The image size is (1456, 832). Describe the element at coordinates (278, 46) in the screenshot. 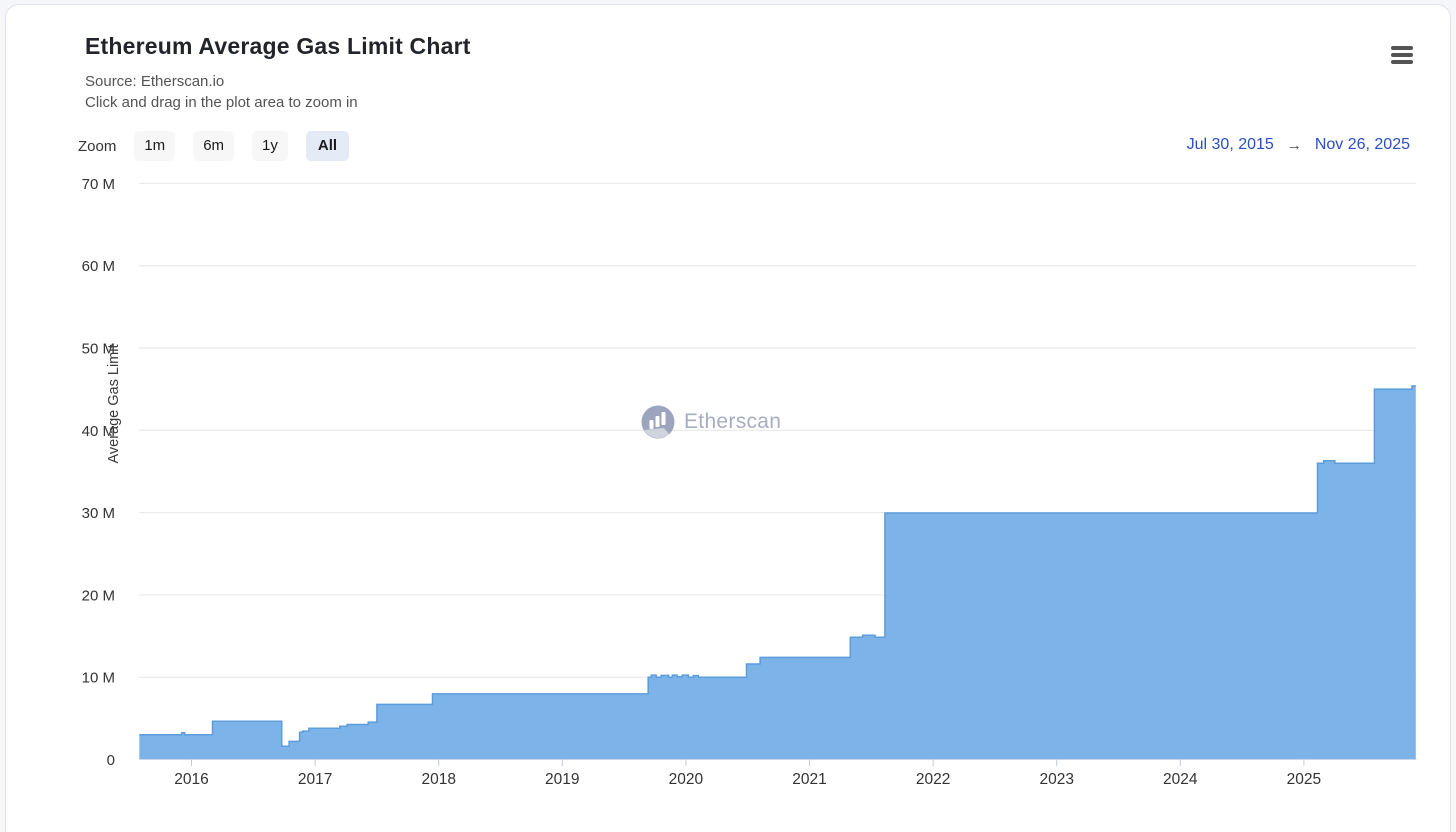

I see `page-title: Ethereum Average Gas Limit Chart` at that location.